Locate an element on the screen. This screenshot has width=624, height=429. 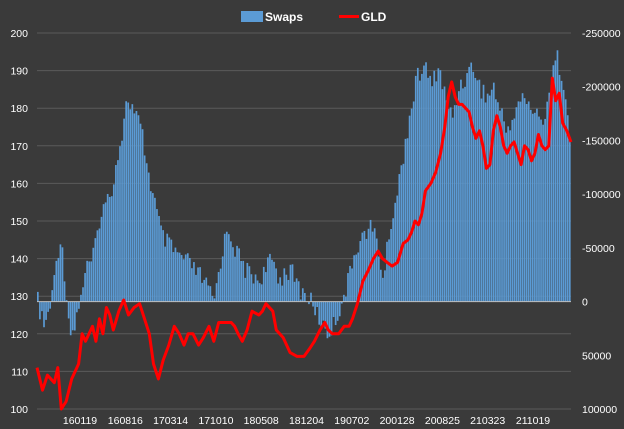
left-tick-label-10: 200 is located at coordinates (19, 34).